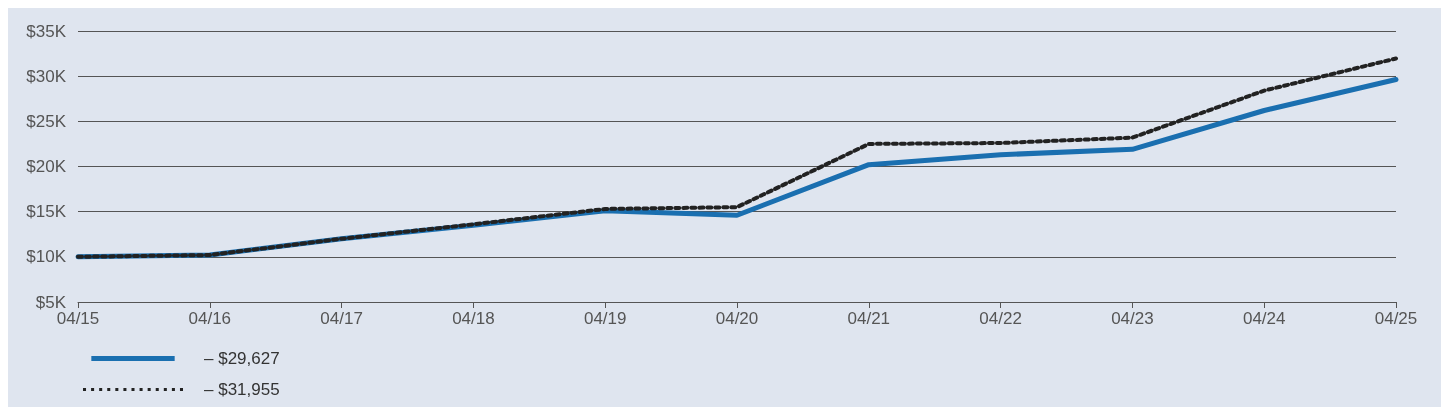 The width and height of the screenshot is (1449, 415). Describe the element at coordinates (1264, 318) in the screenshot. I see `x-tick-label: 04/24` at that location.